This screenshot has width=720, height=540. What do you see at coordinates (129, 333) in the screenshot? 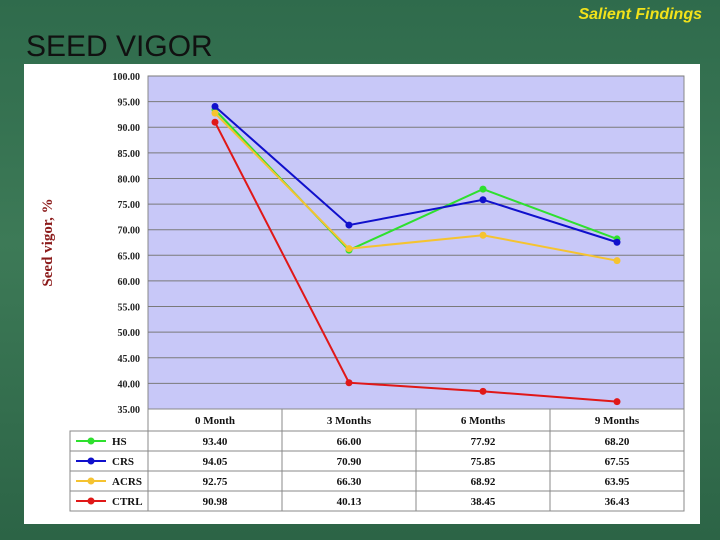
I see `y-tick-label: 50.00` at bounding box center [129, 333].